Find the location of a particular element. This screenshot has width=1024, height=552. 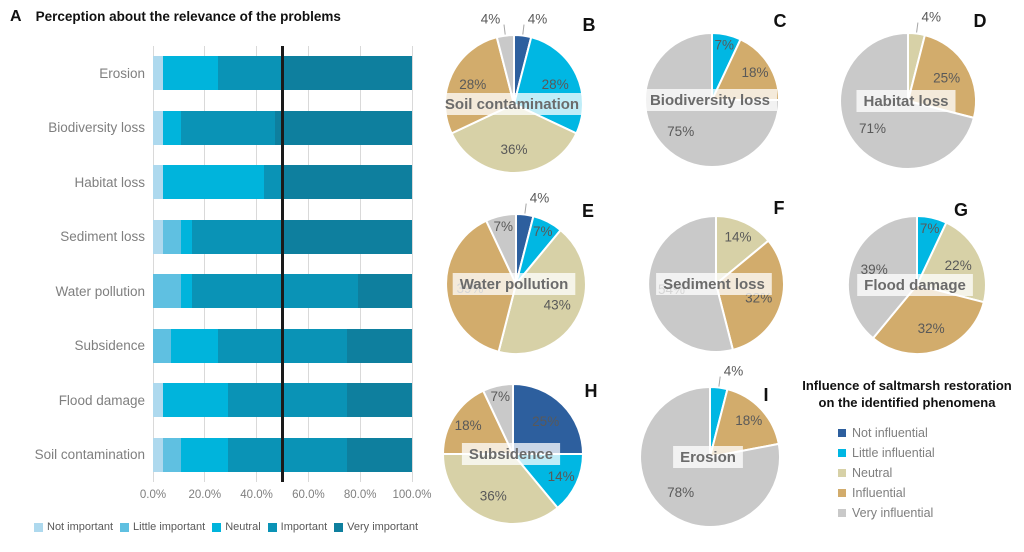

pie-title: Water pollution is located at coordinates (514, 284).